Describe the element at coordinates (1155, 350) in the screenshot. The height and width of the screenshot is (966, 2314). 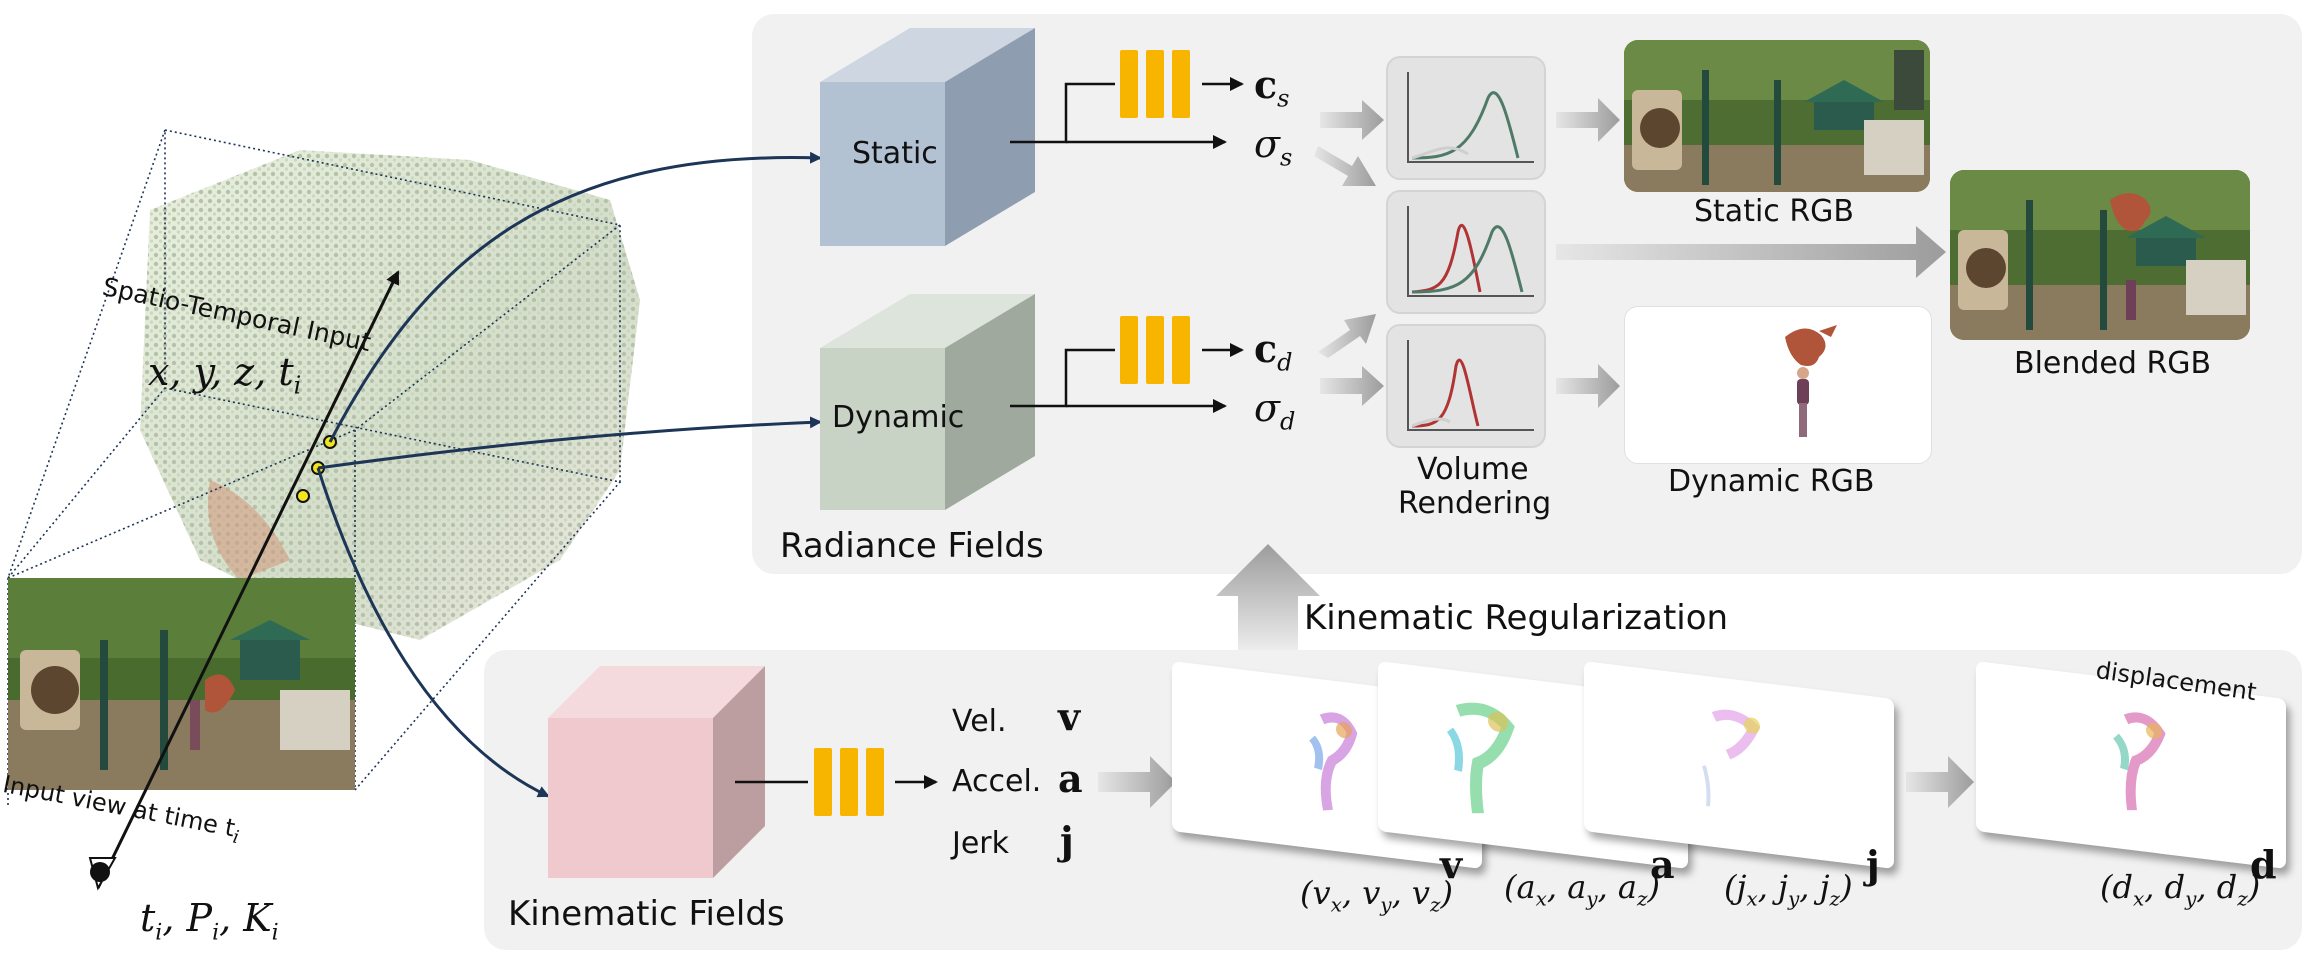
I see `mlp-dynamic` at that location.